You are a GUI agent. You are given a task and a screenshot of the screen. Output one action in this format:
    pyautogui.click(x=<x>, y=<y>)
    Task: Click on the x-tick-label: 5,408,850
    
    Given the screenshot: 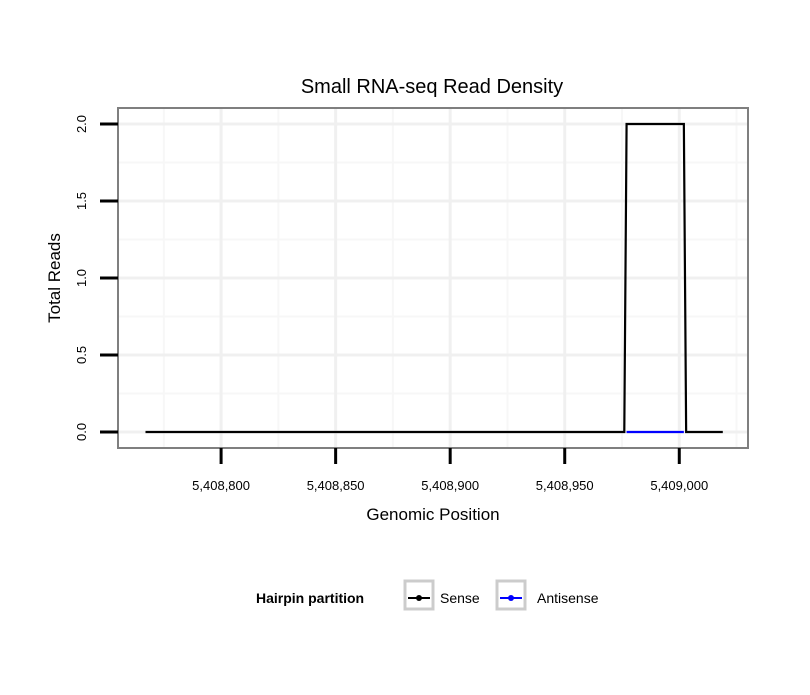 What is the action you would take?
    pyautogui.click(x=336, y=485)
    